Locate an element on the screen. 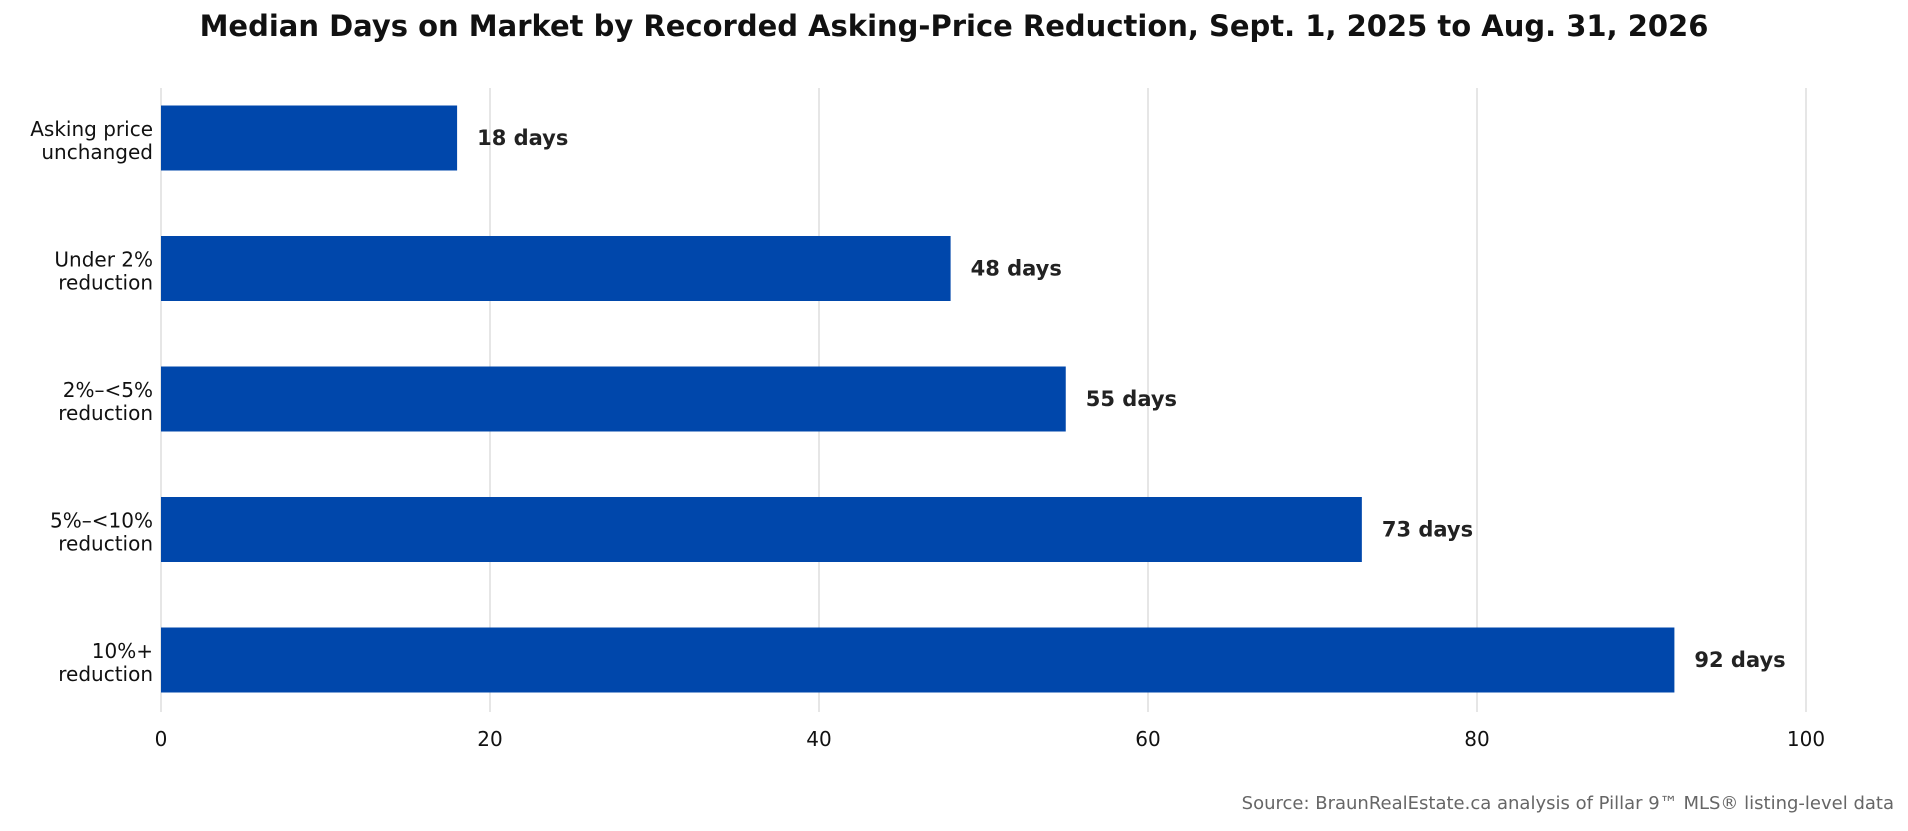  data-label-3: 73 days is located at coordinates (1427, 530).